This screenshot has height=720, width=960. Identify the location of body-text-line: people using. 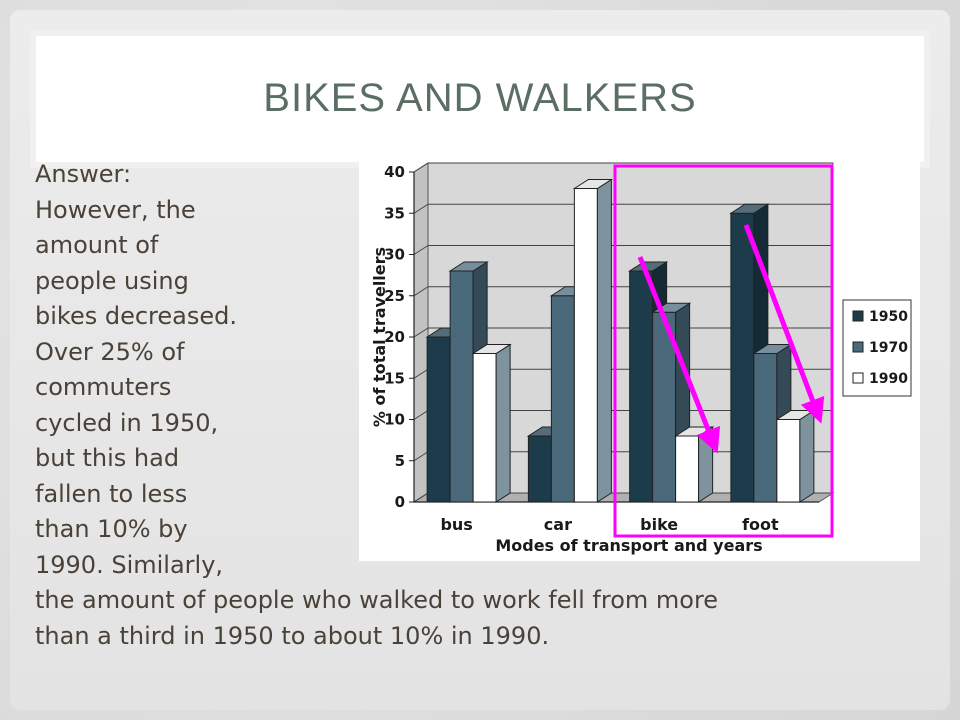
(112, 280).